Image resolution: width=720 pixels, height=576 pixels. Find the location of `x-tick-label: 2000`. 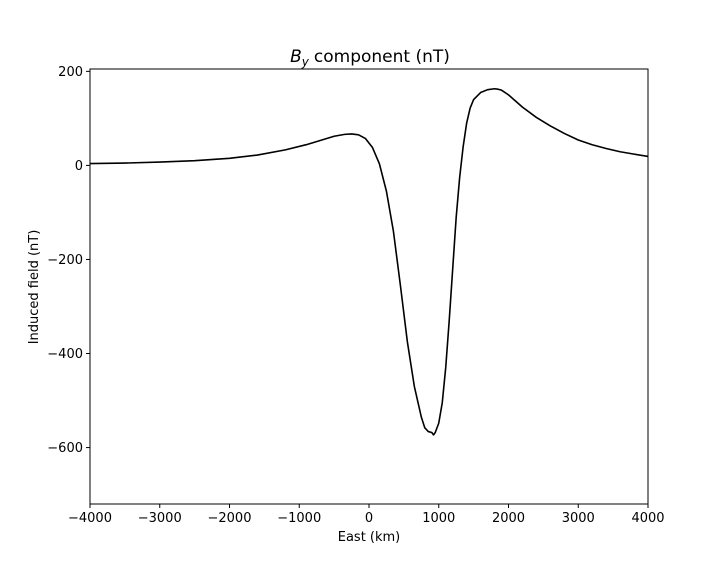

x-tick-label: 2000 is located at coordinates (508, 518).